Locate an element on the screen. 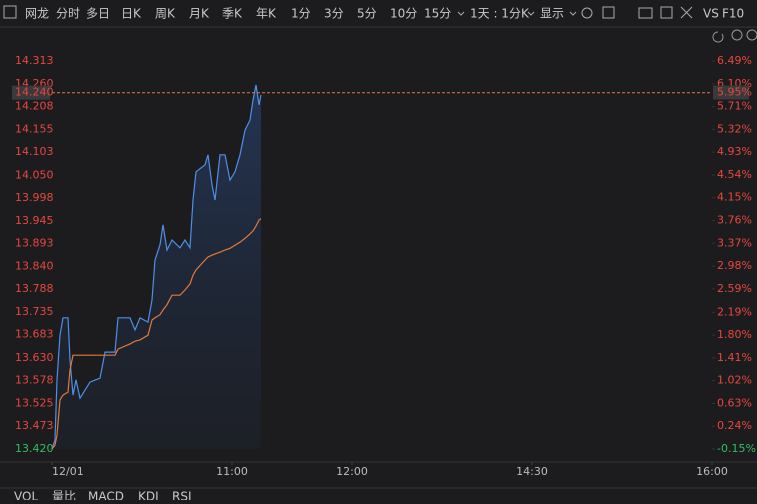 Image resolution: width=757 pixels, height=504 pixels. toolbar-tab: 多日 is located at coordinates (98, 14).